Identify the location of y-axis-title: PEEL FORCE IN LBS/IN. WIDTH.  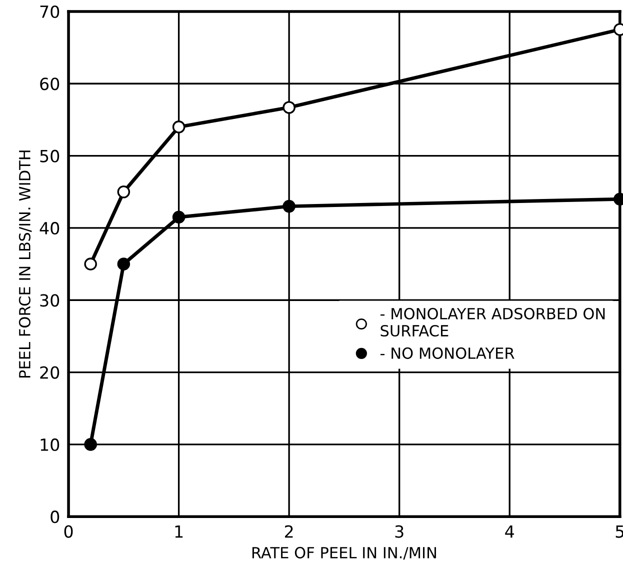
(25, 264).